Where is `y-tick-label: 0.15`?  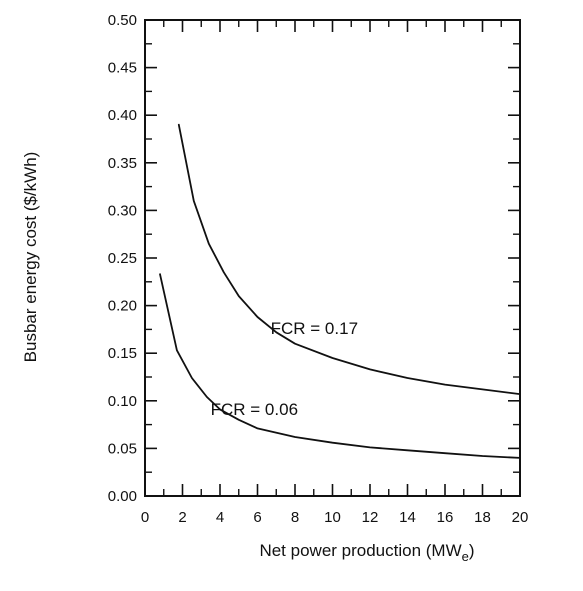
y-tick-label: 0.15 is located at coordinates (122, 353).